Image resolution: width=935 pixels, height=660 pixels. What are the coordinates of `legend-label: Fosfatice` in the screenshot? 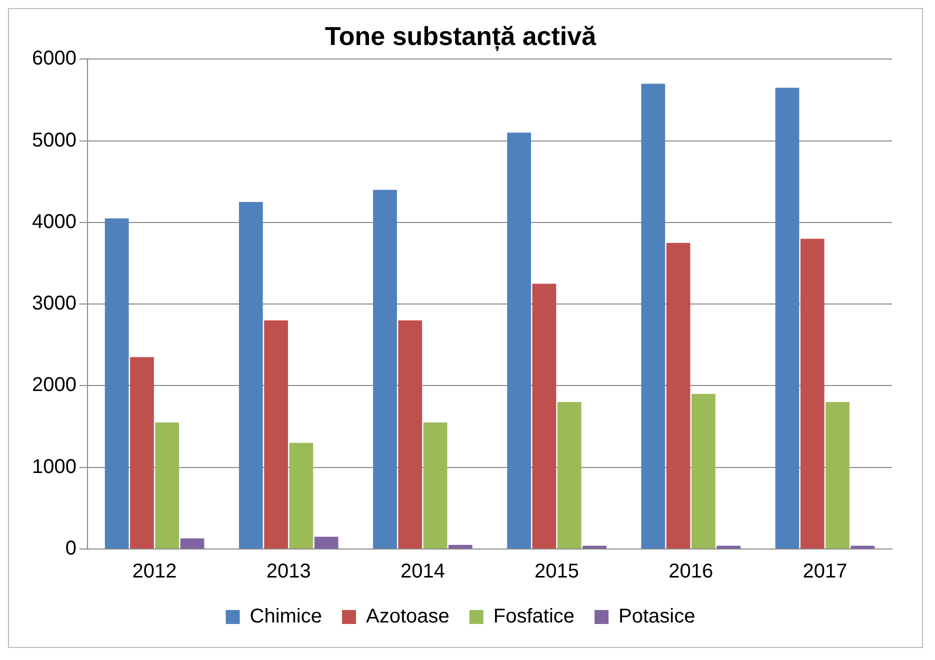 It's located at (534, 617).